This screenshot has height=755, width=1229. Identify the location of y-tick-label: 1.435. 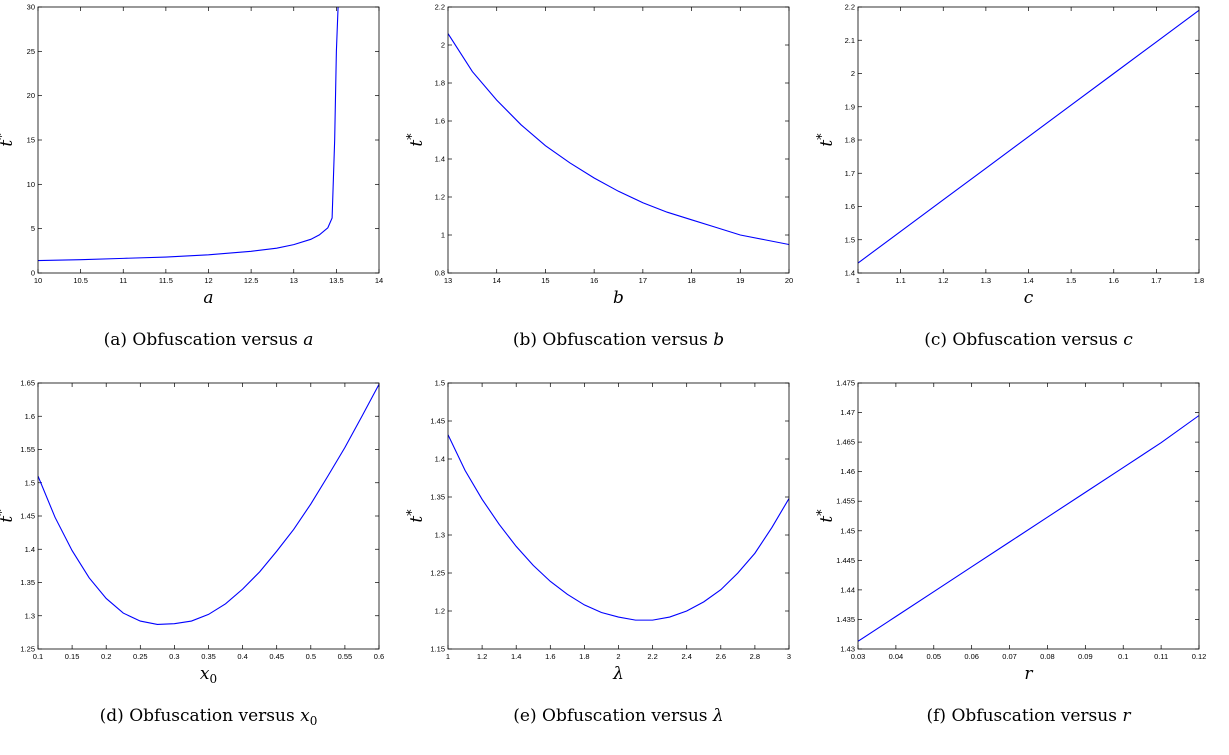
(845, 619).